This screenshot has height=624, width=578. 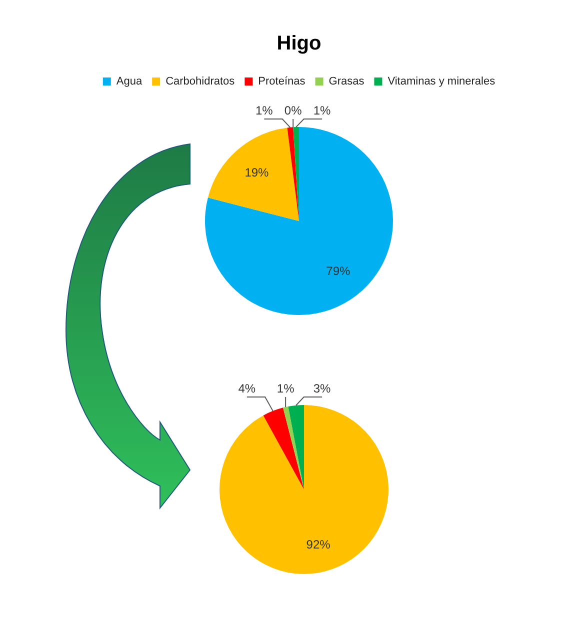 What do you see at coordinates (346, 82) in the screenshot?
I see `legend-label: Grasas` at bounding box center [346, 82].